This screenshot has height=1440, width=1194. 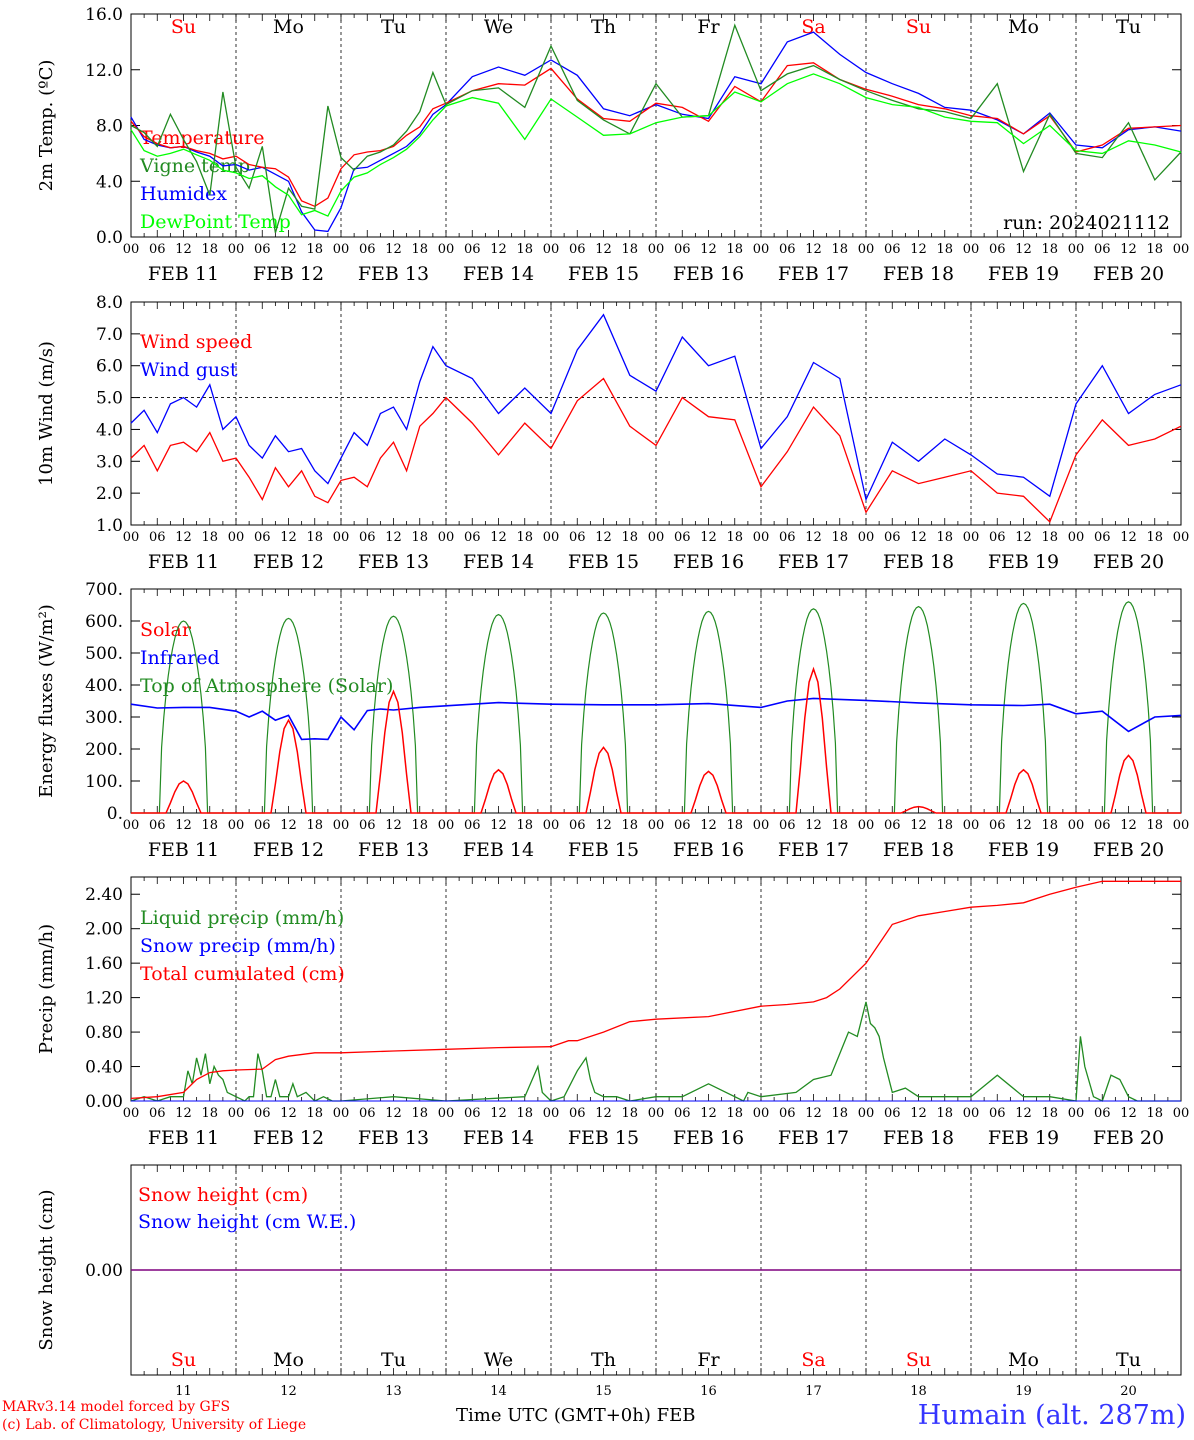 I want to click on run-label: run: 2024021112, so click(x=1086, y=223).